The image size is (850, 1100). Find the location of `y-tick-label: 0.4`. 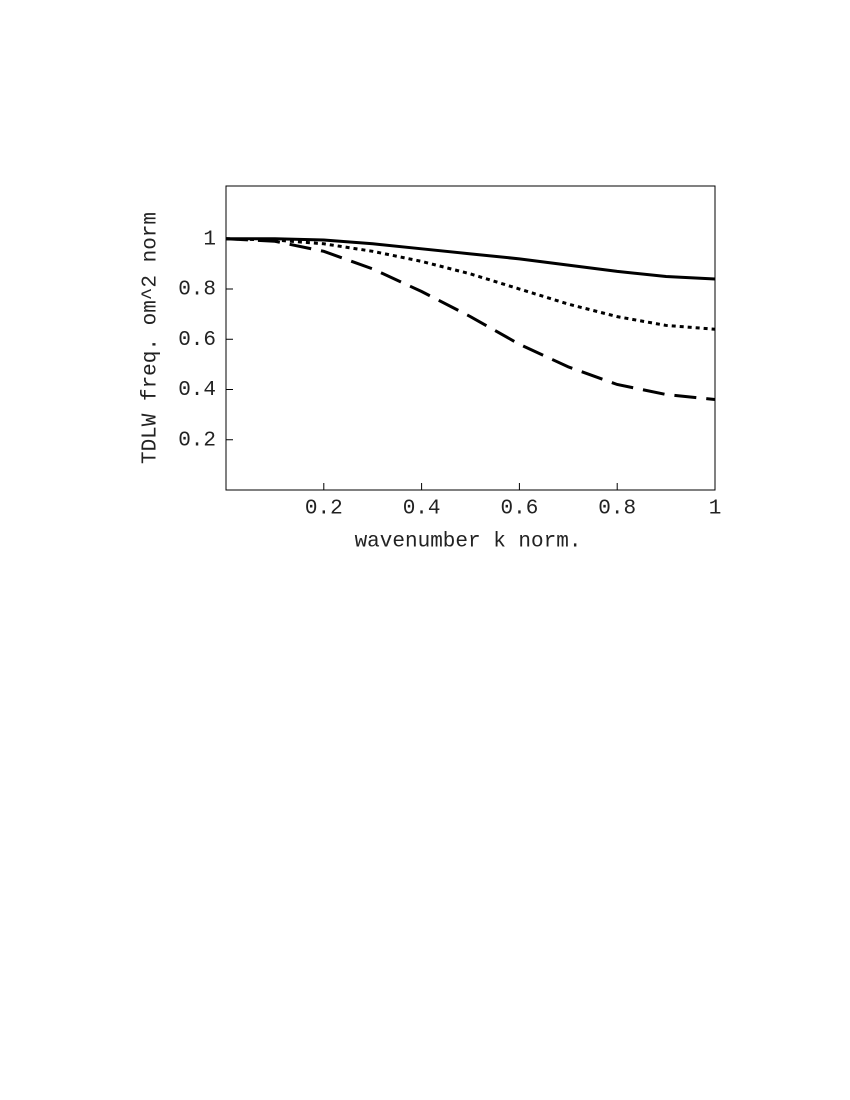

y-tick-label: 0.4 is located at coordinates (197, 390).